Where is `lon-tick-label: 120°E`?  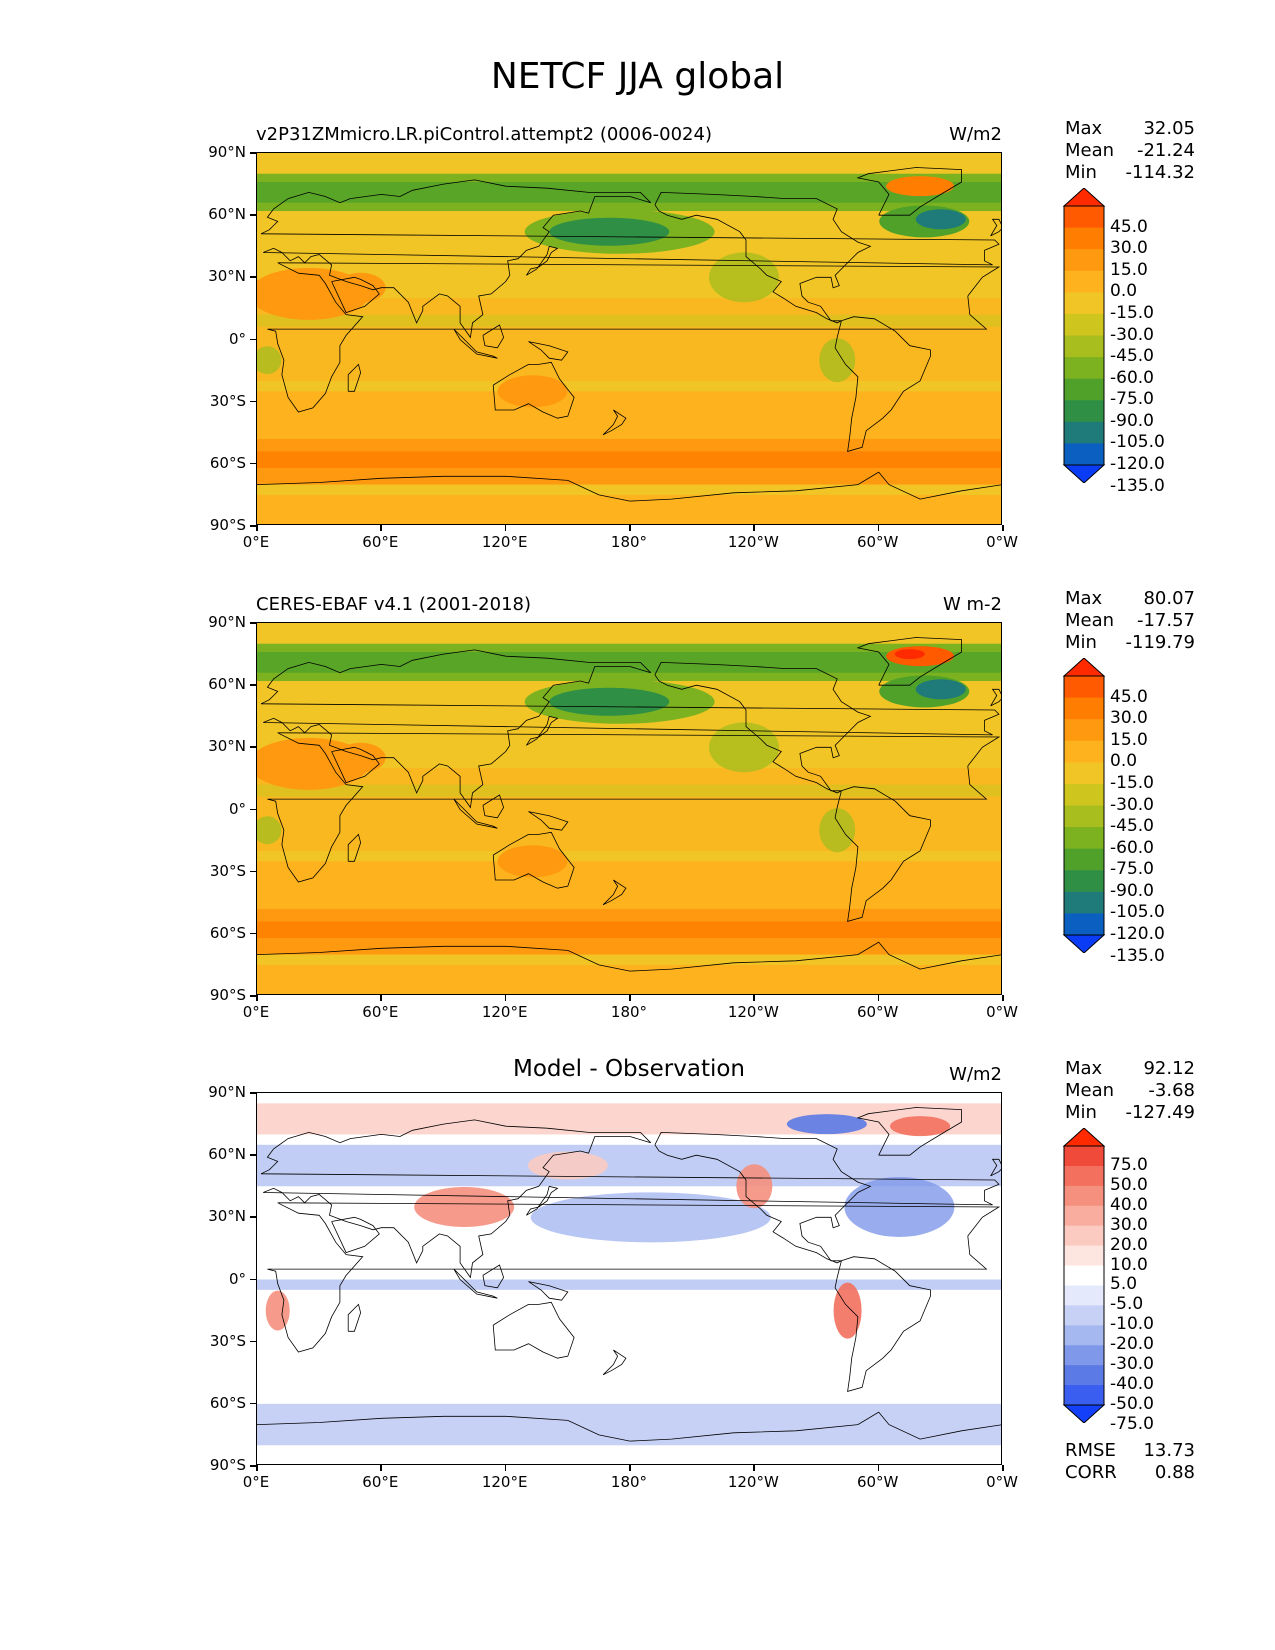 lon-tick-label: 120°E is located at coordinates (504, 542).